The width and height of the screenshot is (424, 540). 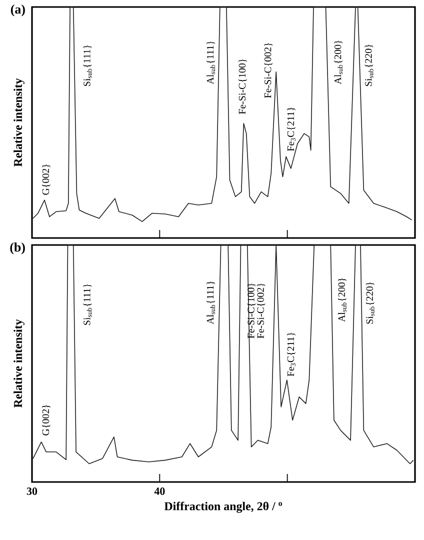 I want to click on x-axis-title: Diffraction angle, 2θ / $^{o}$, so click(x=223, y=507).